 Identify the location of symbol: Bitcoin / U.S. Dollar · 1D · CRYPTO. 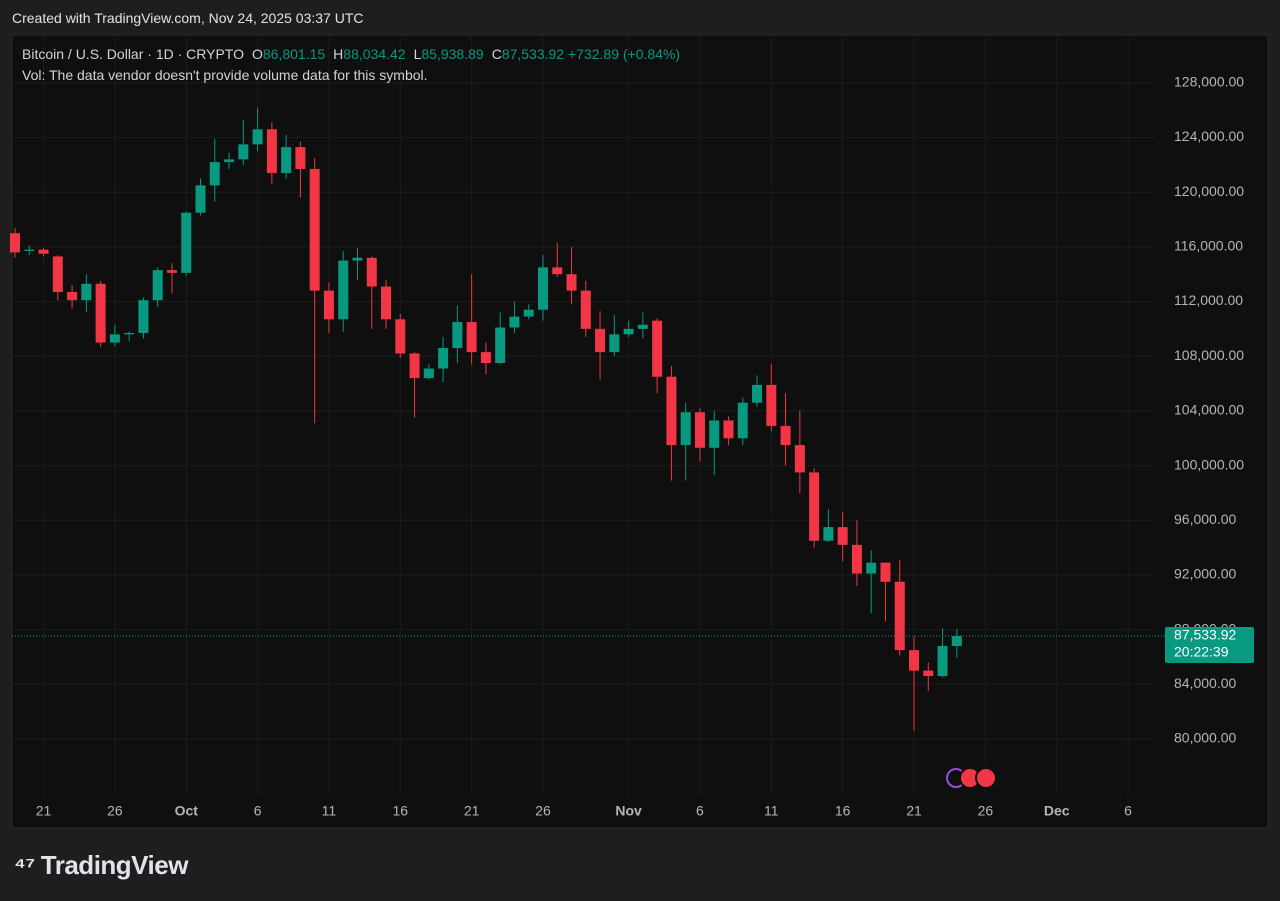
(133, 54).